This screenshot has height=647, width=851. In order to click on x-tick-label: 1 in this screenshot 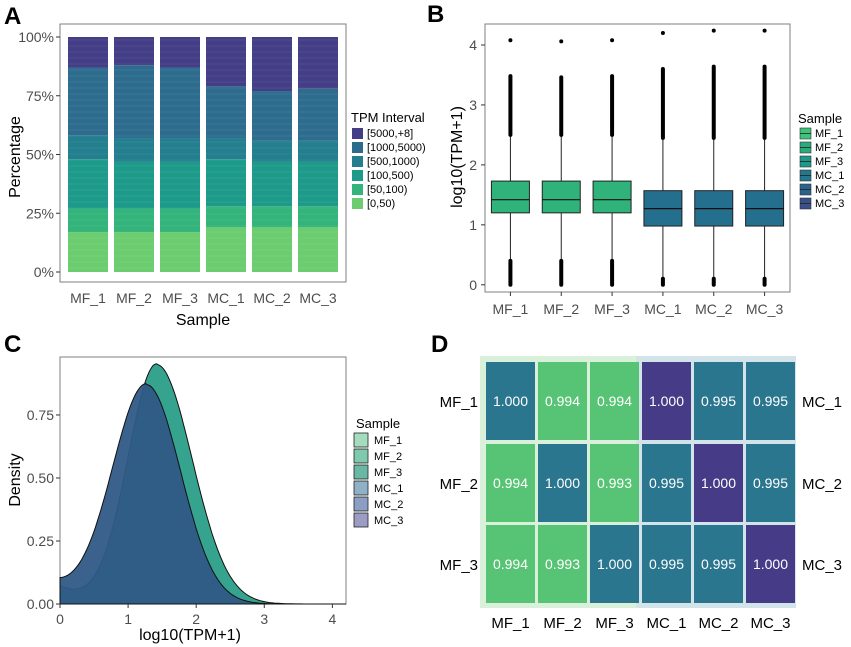, I will do `click(128, 619)`.